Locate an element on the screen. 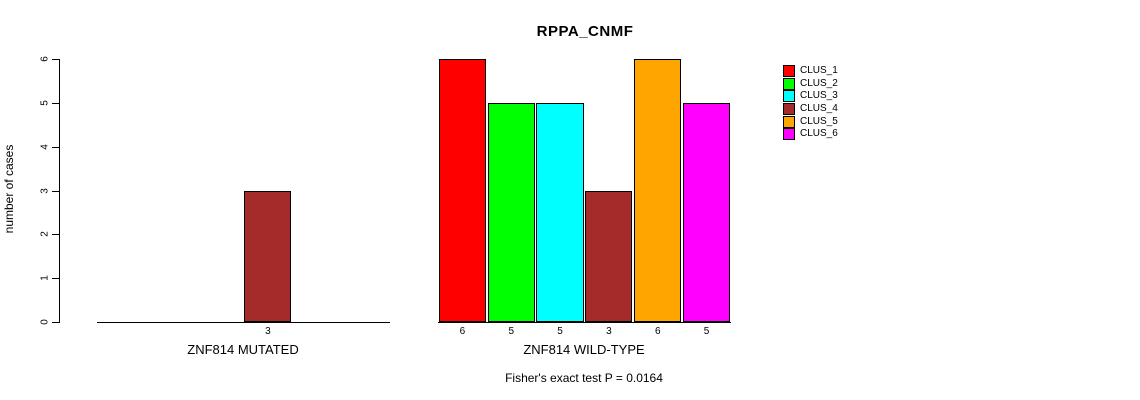 This screenshot has width=1140, height=400. fisher-annotation: Fisher's exact test P = 0.0164 is located at coordinates (584, 378).